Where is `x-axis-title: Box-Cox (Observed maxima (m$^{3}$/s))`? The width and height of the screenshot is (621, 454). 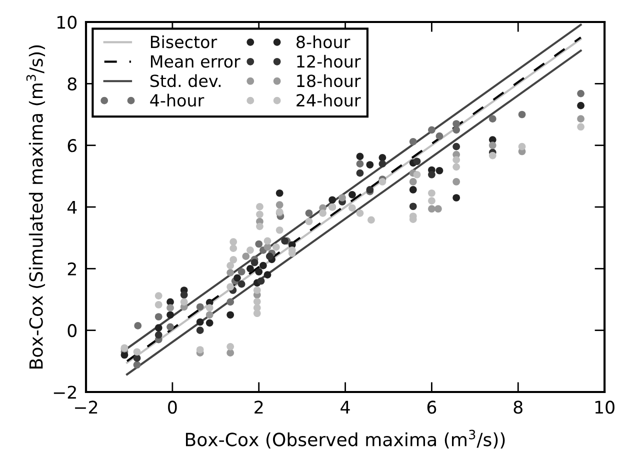 x-axis-title: Box-Cox (Observed maxima (m$^{3}$/s)) is located at coordinates (345, 439).